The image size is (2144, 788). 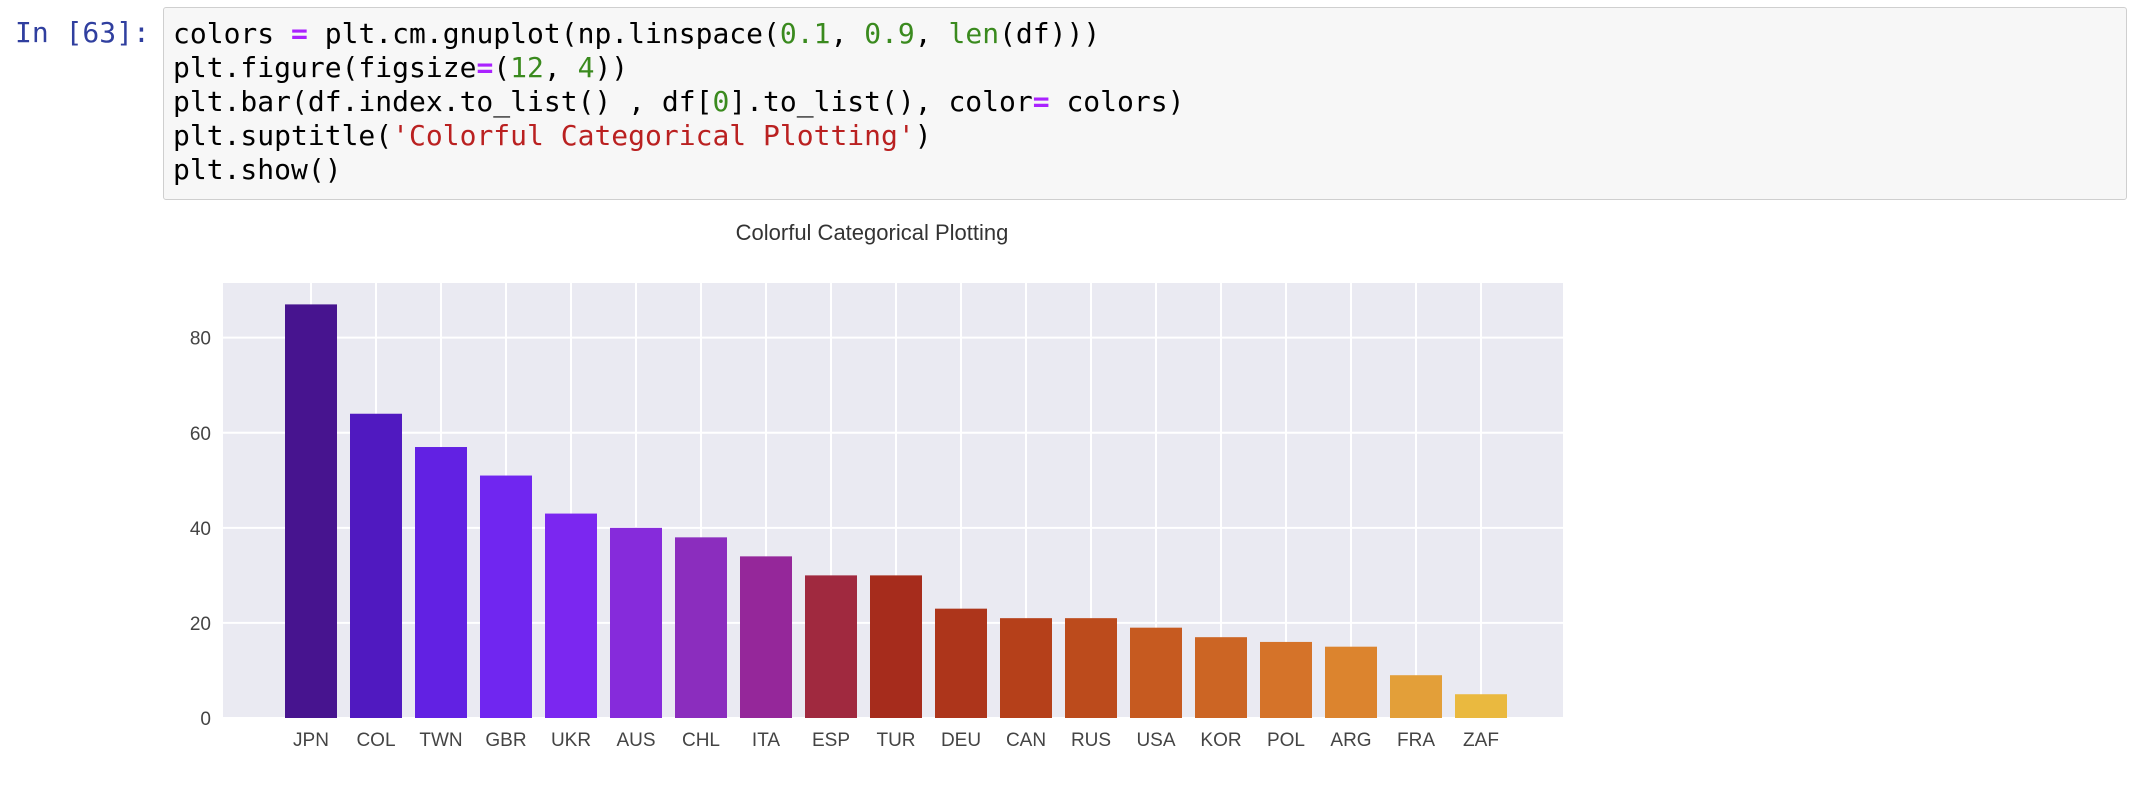 What do you see at coordinates (283, 135) in the screenshot?
I see `code-token: plt.suptitle(` at bounding box center [283, 135].